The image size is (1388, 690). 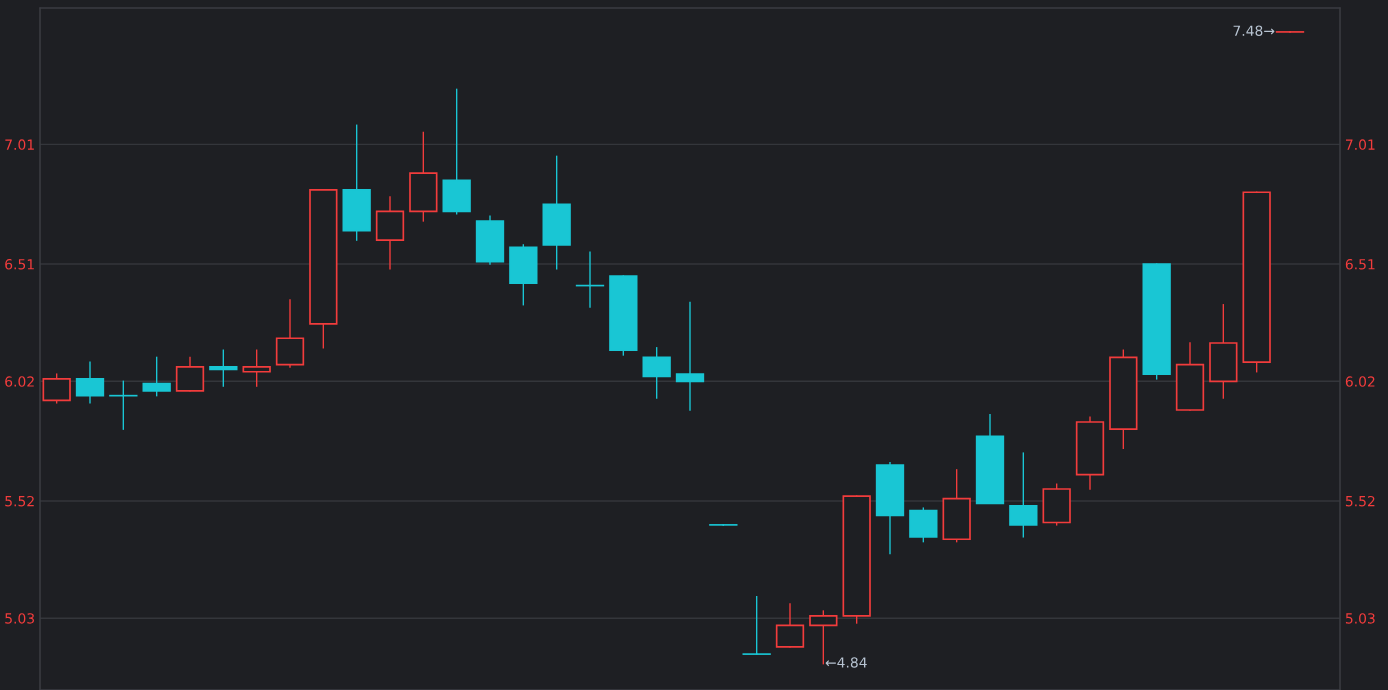 I want to click on y2-tick-label: 5.03, so click(x=1360, y=618).